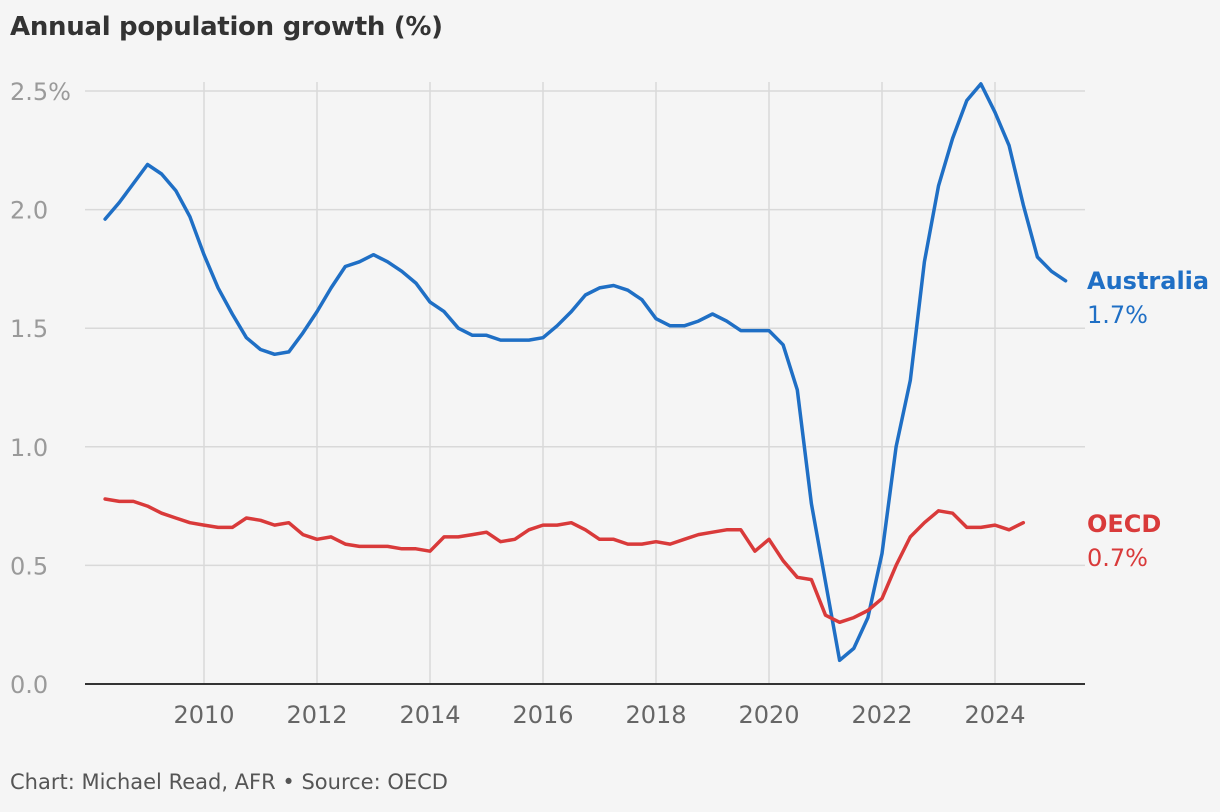  Describe the element at coordinates (655, 715) in the screenshot. I see `x-tick-label: 2018` at that location.